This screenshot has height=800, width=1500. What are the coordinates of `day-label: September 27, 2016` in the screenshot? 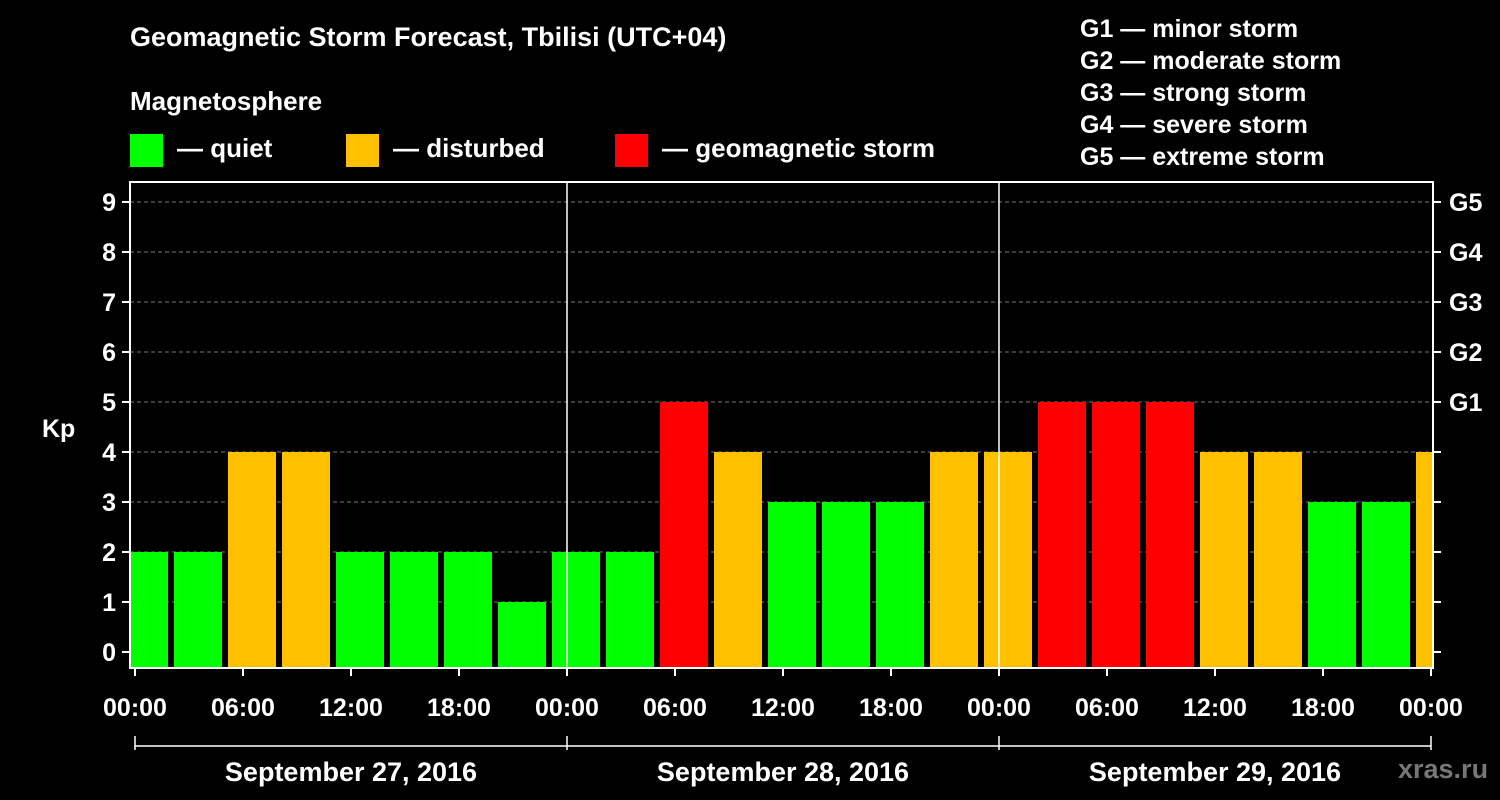 It's located at (351, 772).